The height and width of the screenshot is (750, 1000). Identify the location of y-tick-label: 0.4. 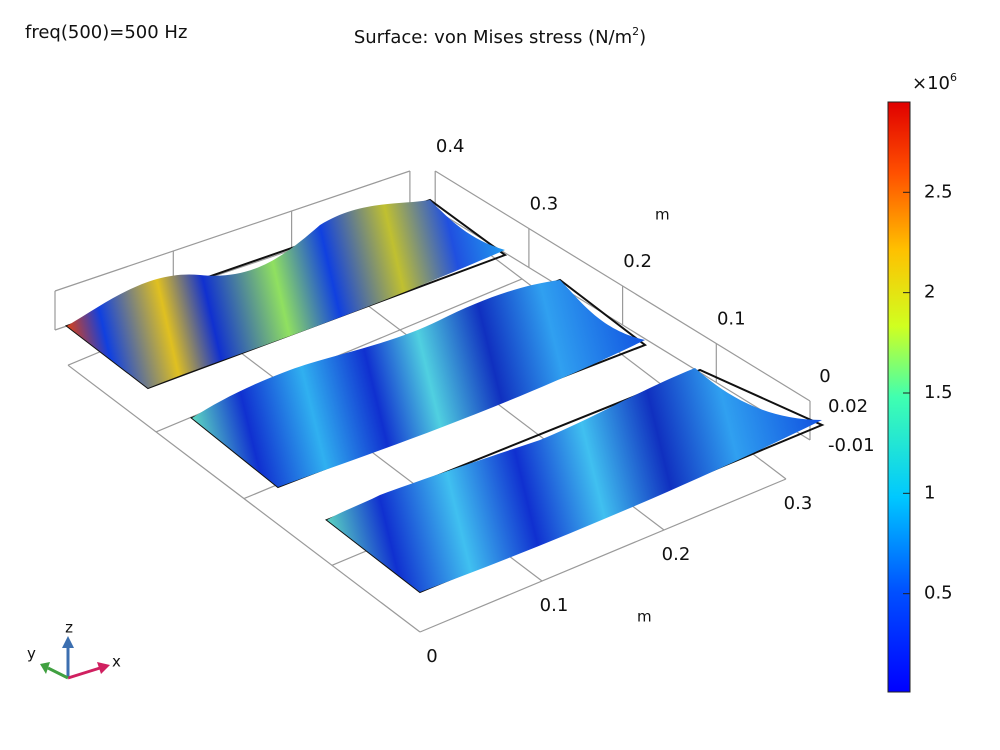
(450, 146).